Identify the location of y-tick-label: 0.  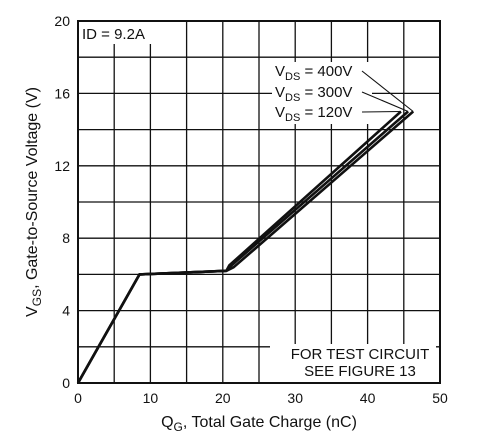
(66, 383).